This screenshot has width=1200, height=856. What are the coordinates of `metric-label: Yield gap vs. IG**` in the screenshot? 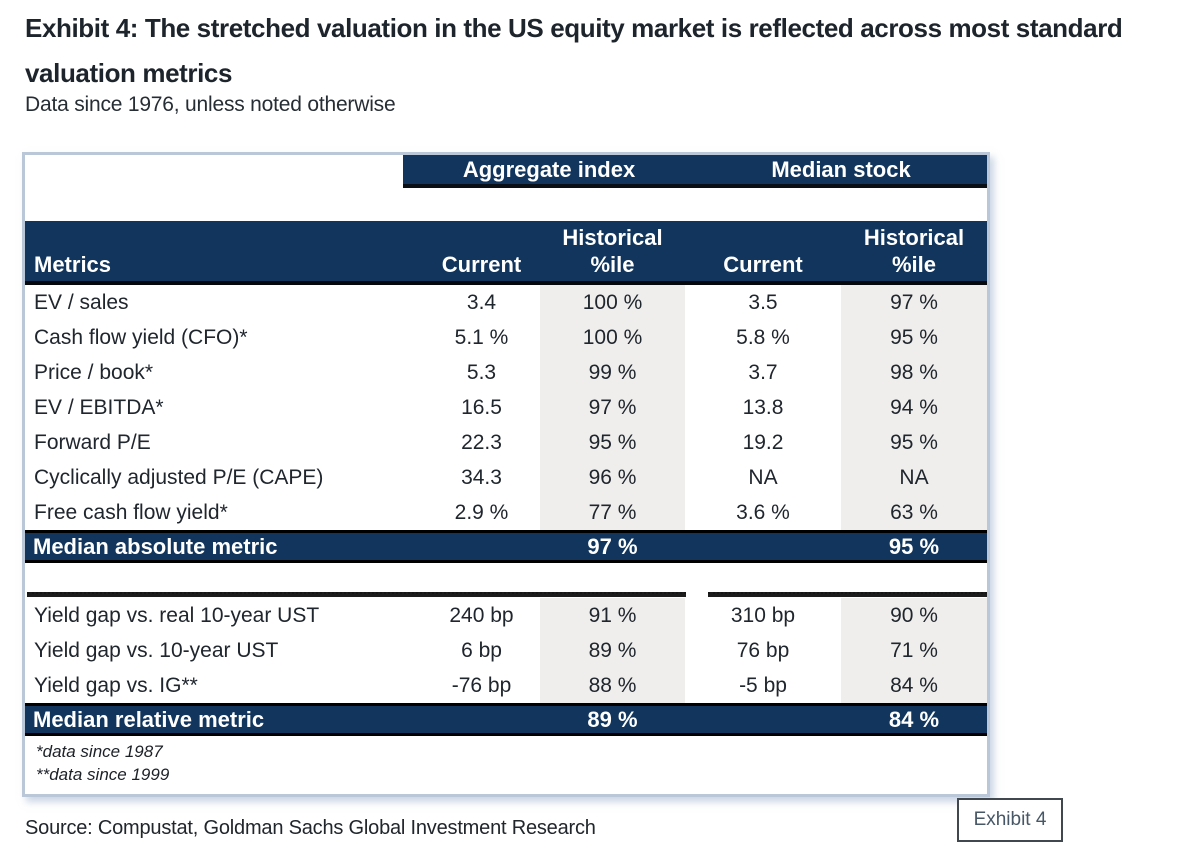 It's located at (116, 685).